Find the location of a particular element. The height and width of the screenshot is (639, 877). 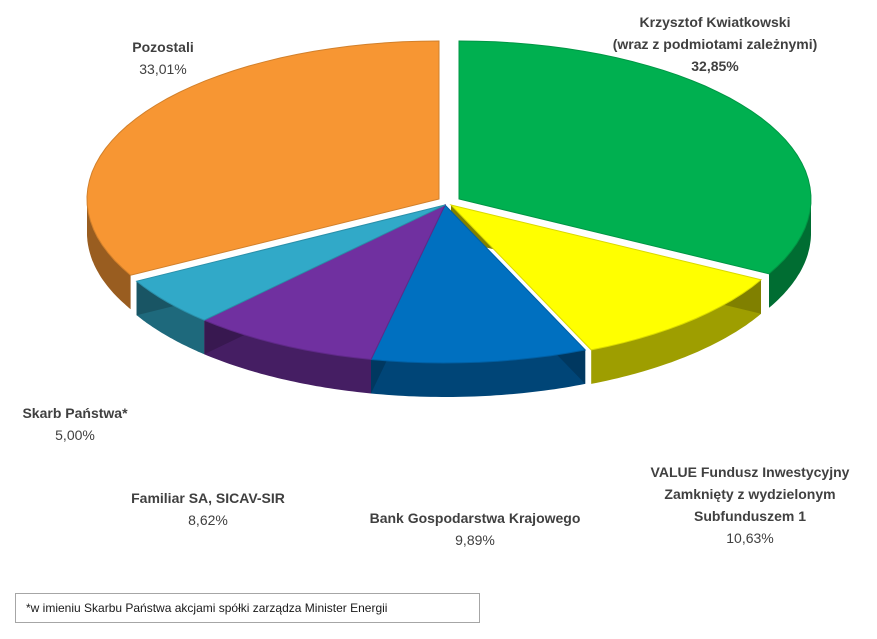

slice-value-label: 9,89% is located at coordinates (475, 540).